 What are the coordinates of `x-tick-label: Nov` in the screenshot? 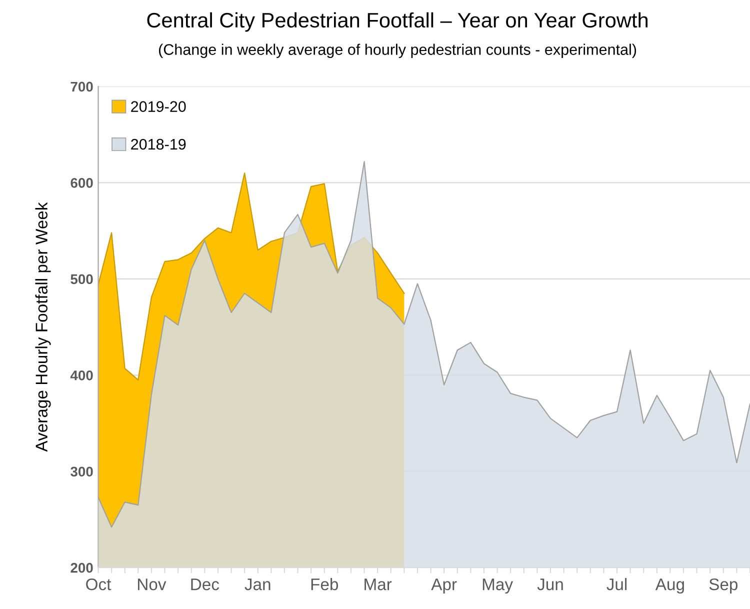 It's located at (152, 584).